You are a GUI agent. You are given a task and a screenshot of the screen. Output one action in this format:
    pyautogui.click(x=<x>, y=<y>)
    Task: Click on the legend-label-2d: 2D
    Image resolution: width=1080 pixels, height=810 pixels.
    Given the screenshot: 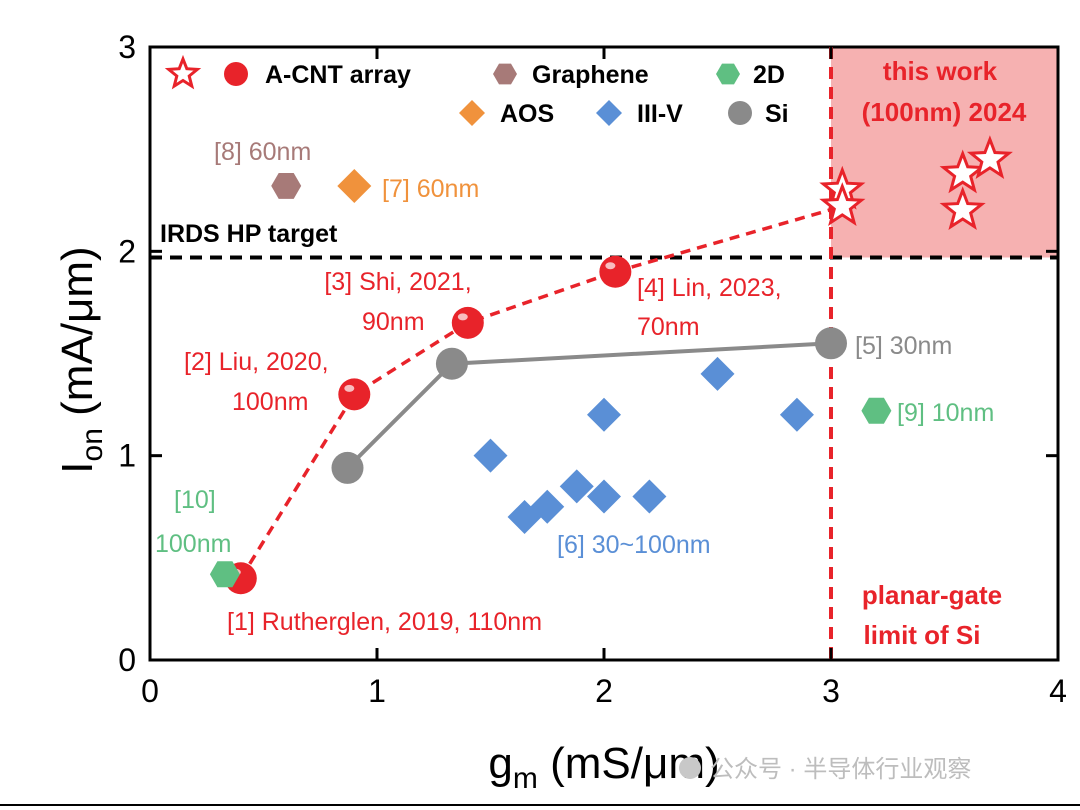 What is the action you would take?
    pyautogui.click(x=769, y=75)
    